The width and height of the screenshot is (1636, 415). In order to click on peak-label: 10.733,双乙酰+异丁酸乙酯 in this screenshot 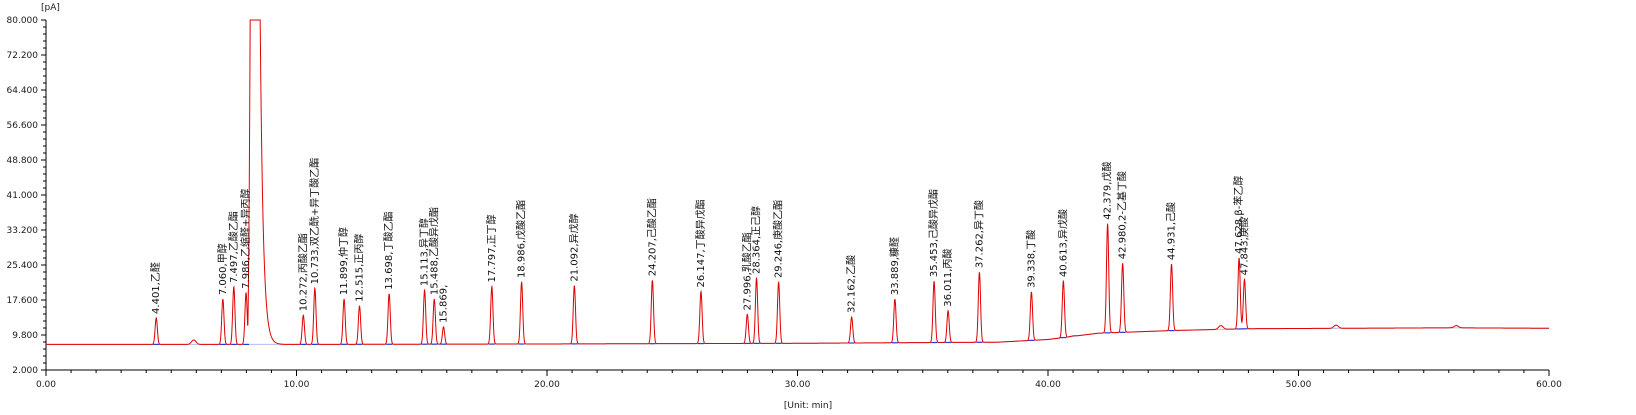, I will do `click(314, 221)`.